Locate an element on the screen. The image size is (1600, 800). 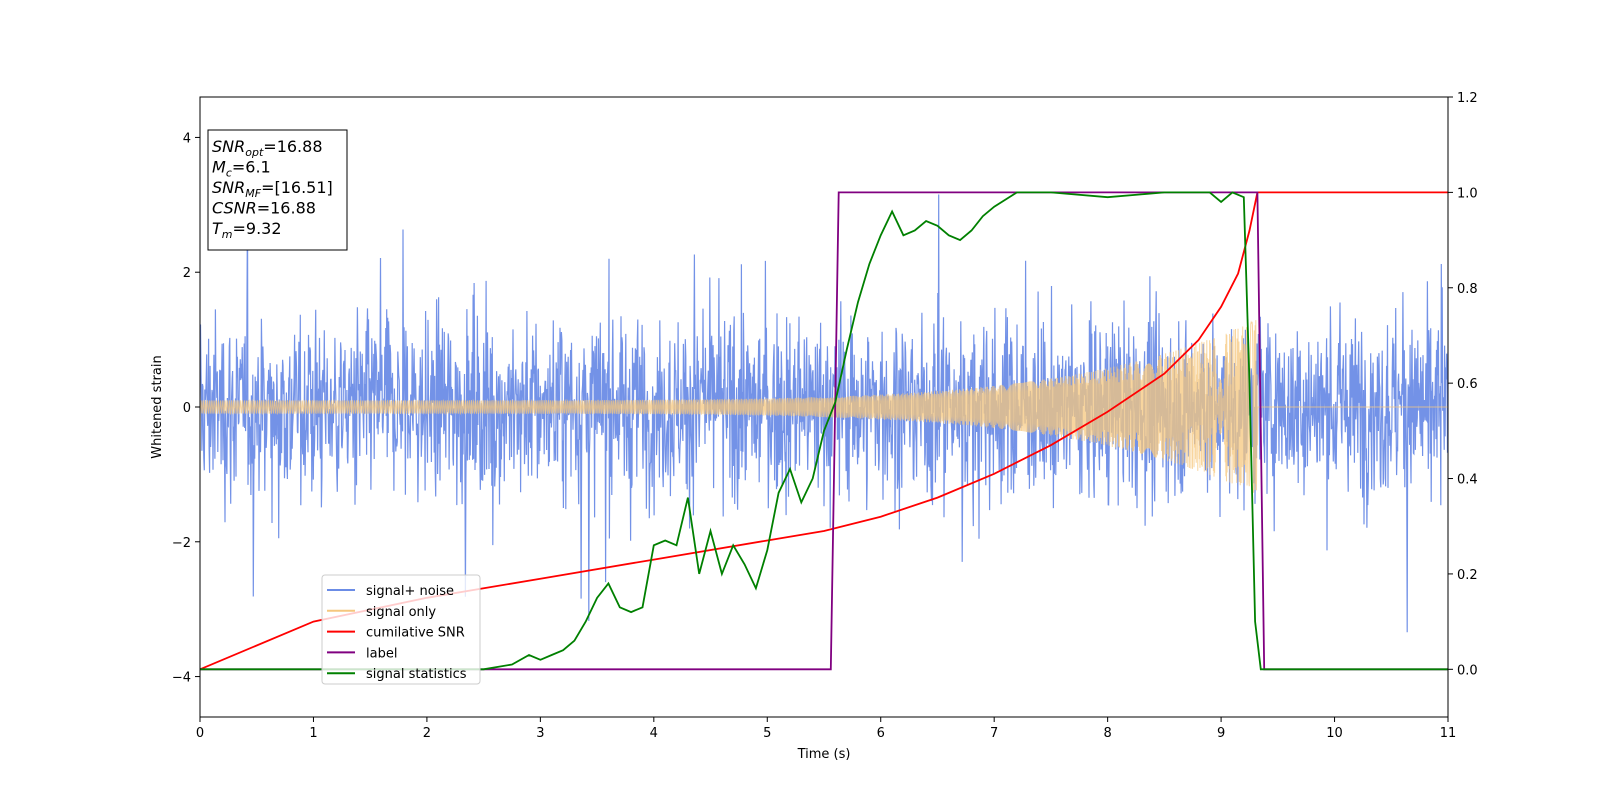
x-tick-label: 10 is located at coordinates (1334, 733).